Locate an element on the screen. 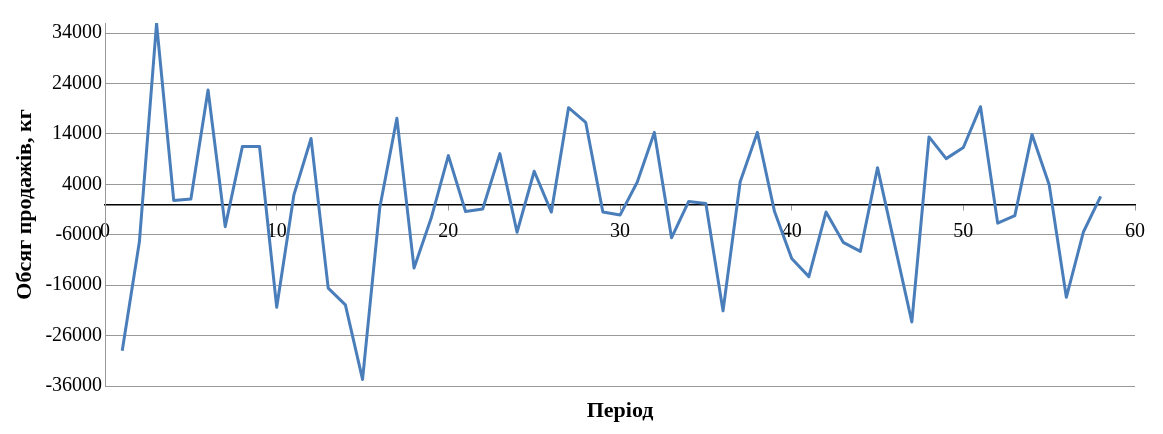 This screenshot has width=1163, height=434. y-tick-label: 34000 is located at coordinates (77, 31).